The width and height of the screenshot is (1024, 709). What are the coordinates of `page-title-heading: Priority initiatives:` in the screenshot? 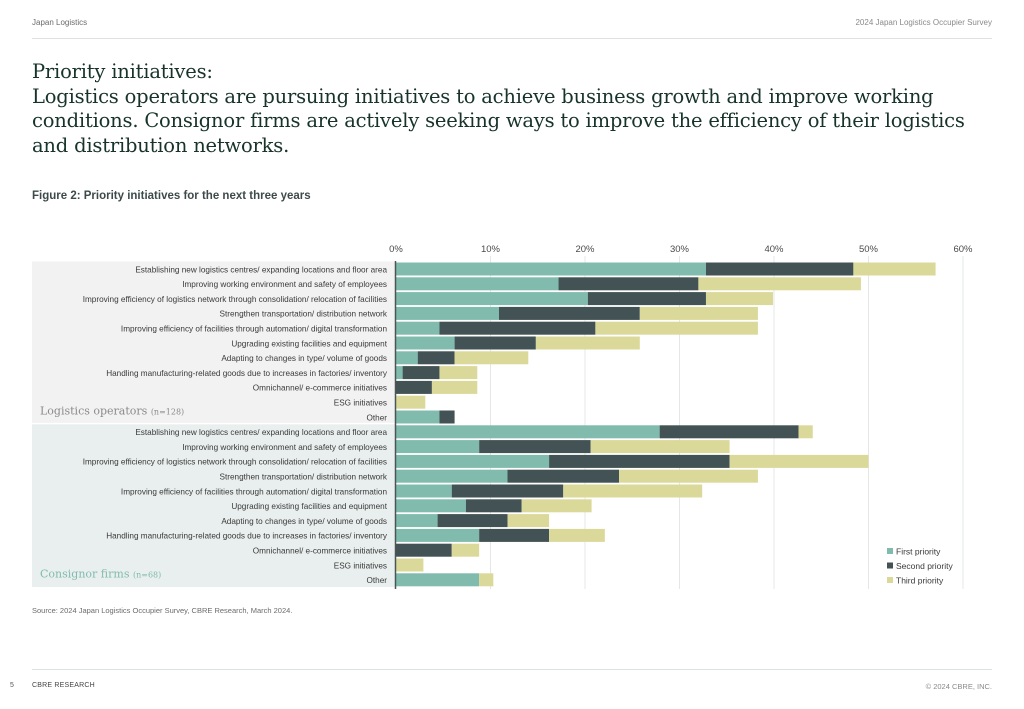 It's located at (122, 71).